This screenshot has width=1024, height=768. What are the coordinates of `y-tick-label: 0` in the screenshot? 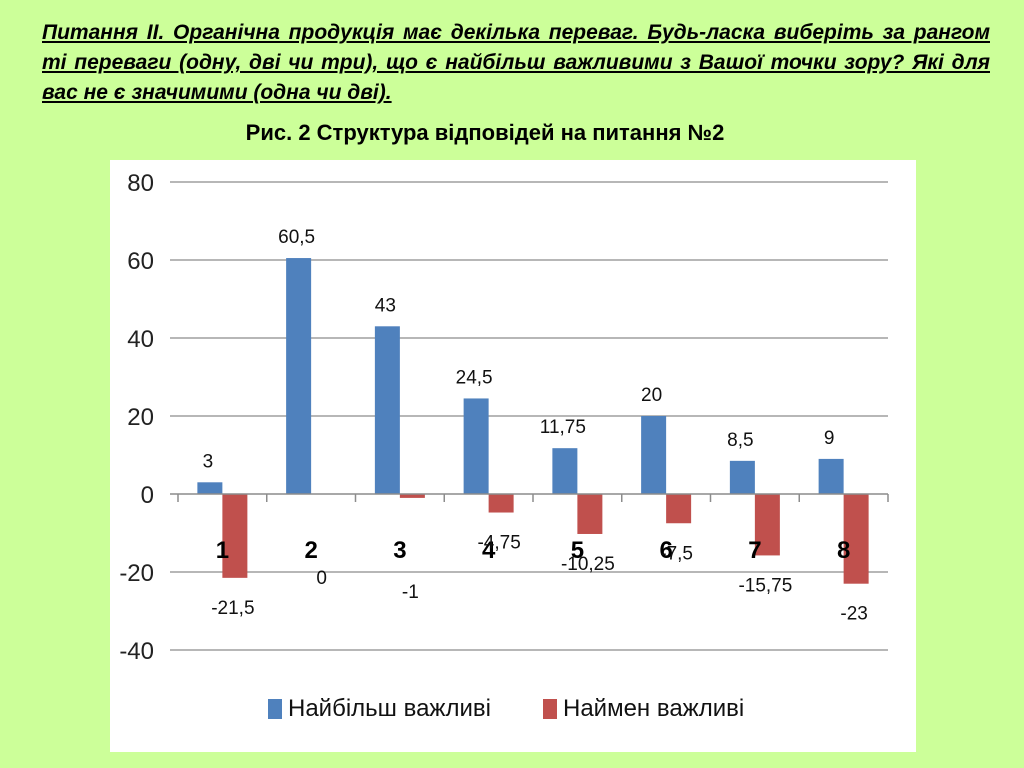 It's located at (147, 495).